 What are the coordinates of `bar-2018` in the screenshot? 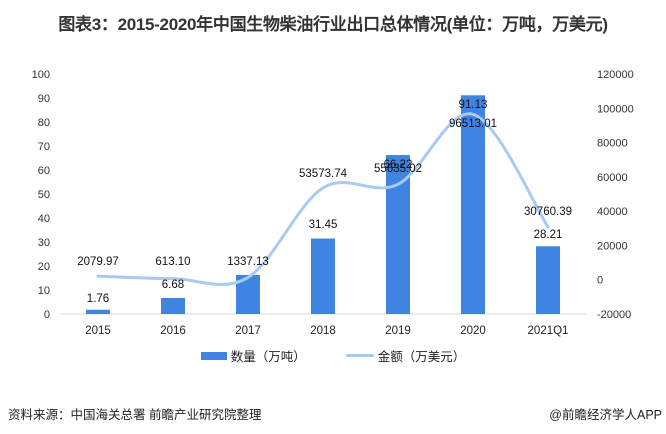 It's located at (323, 276).